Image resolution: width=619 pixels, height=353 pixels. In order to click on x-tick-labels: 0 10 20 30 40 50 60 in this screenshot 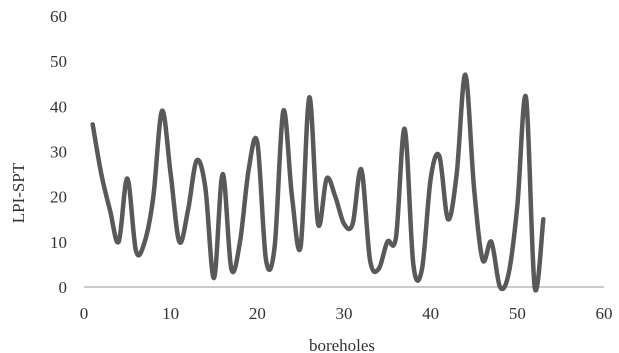, I will do `click(346, 313)`.